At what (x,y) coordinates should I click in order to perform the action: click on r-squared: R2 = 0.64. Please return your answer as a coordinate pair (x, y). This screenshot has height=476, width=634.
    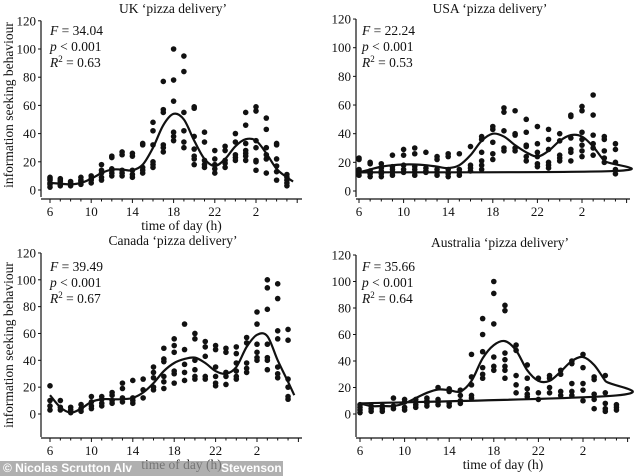
    Looking at the image, I should click on (387, 298).